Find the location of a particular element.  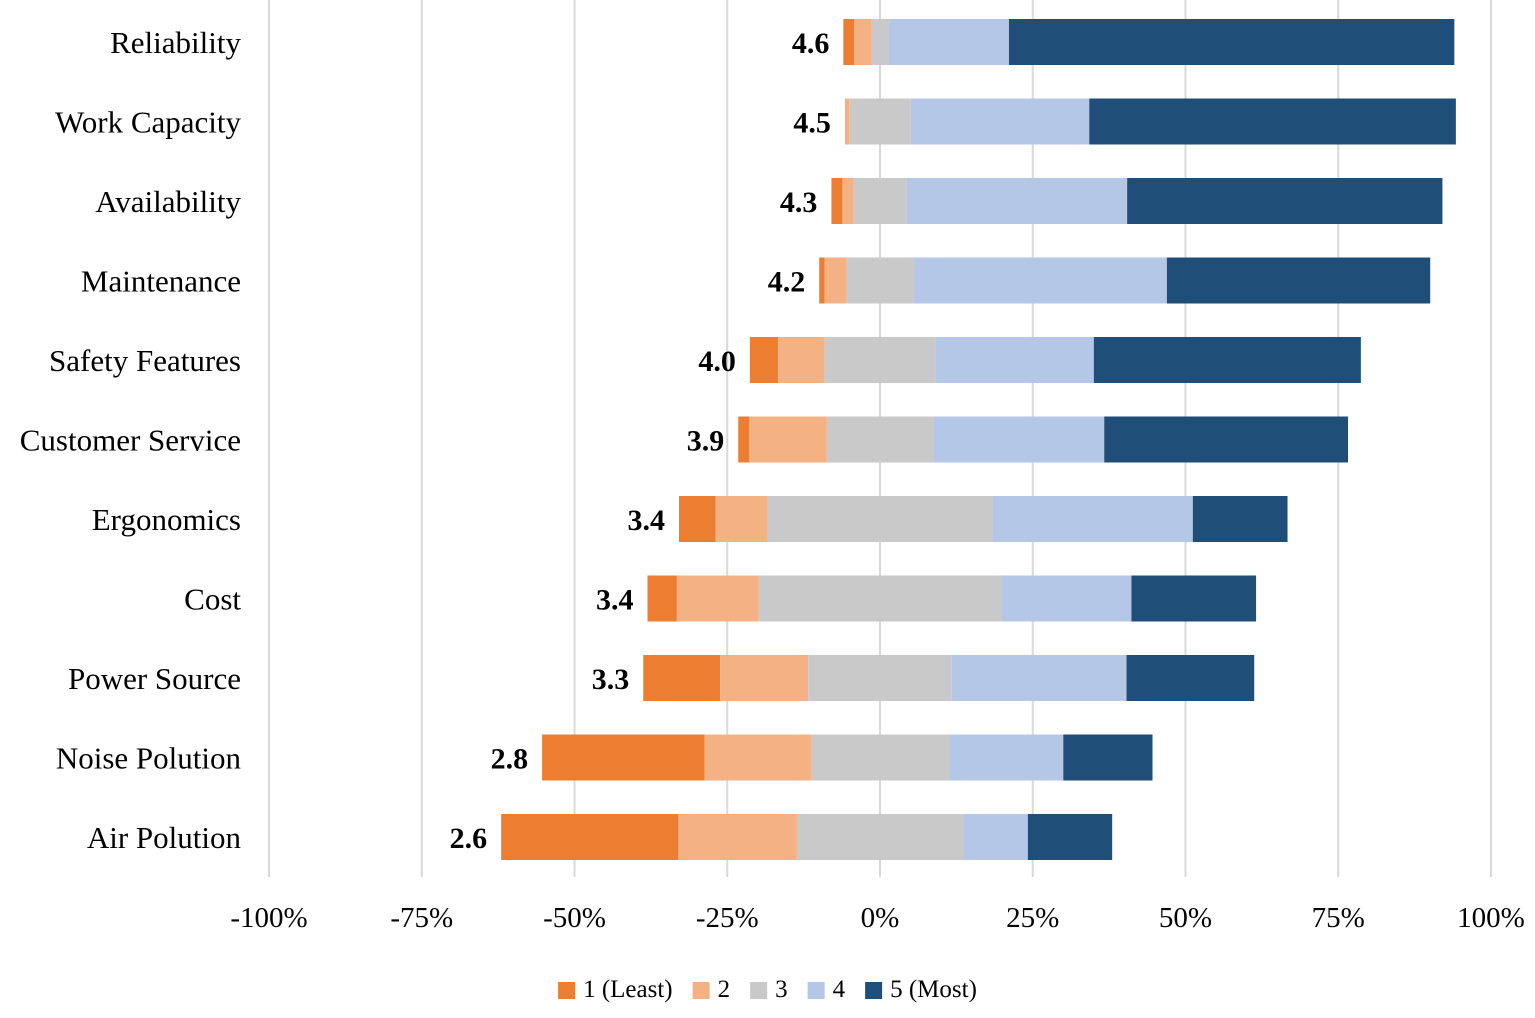

bar-work-capacity-5-most is located at coordinates (1272, 121).